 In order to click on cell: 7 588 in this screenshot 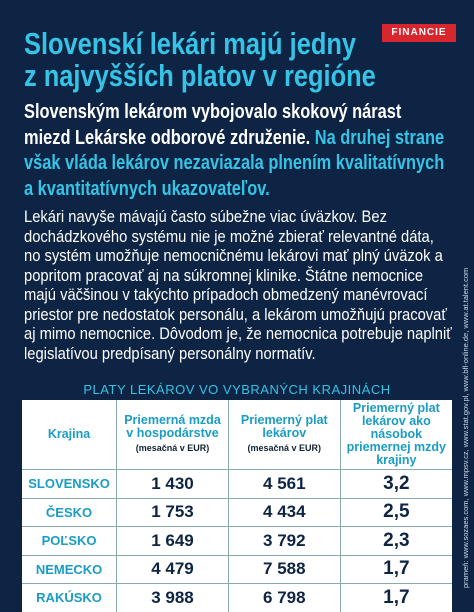, I will do `click(284, 569)`.